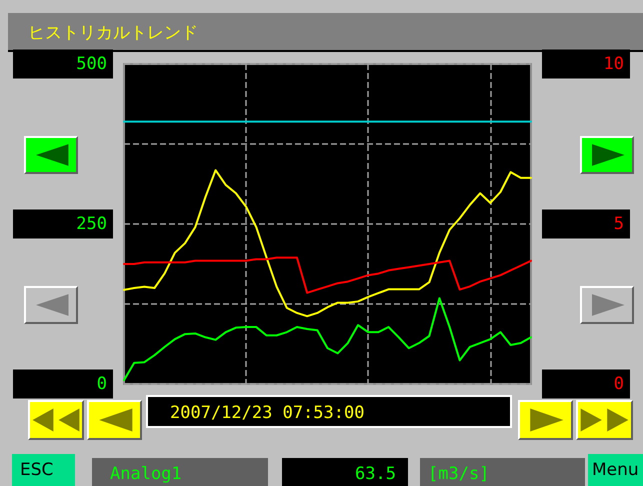 The height and width of the screenshot is (486, 643). Describe the element at coordinates (91, 224) in the screenshot. I see `y-tick-label: 250` at that location.